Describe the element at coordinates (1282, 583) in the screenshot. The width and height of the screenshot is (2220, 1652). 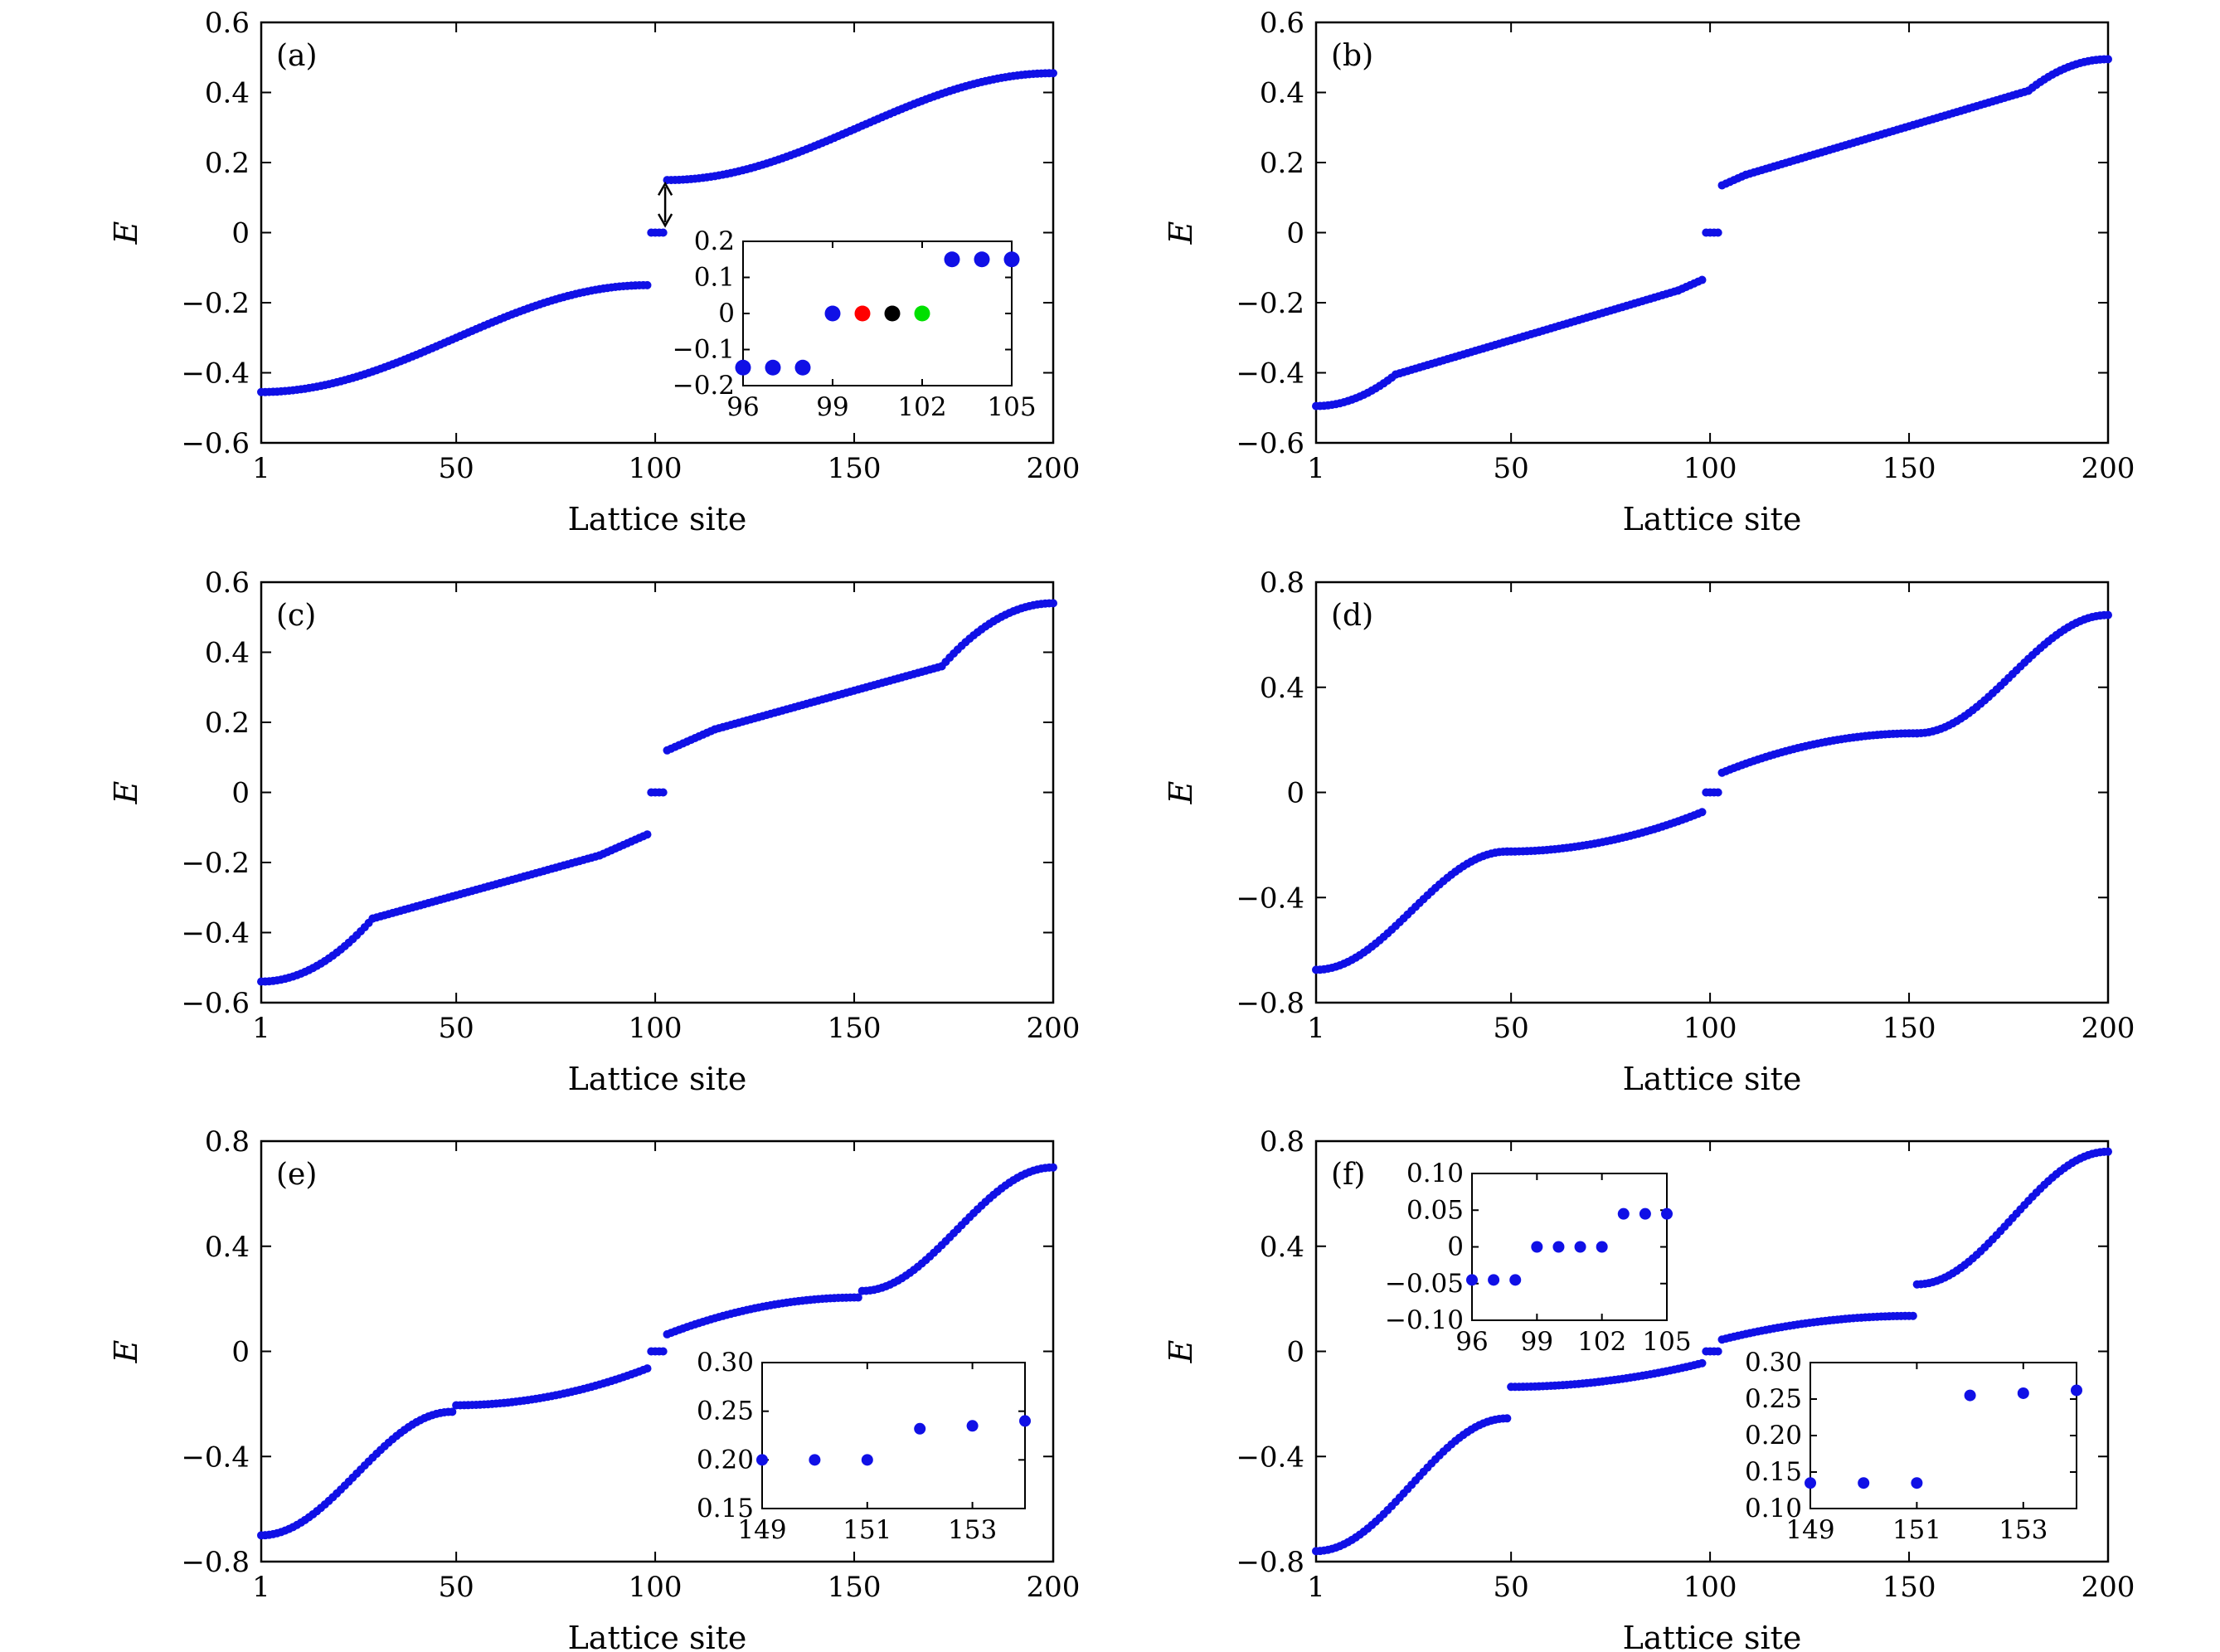
I see `y-tick-label: 0.8` at that location.